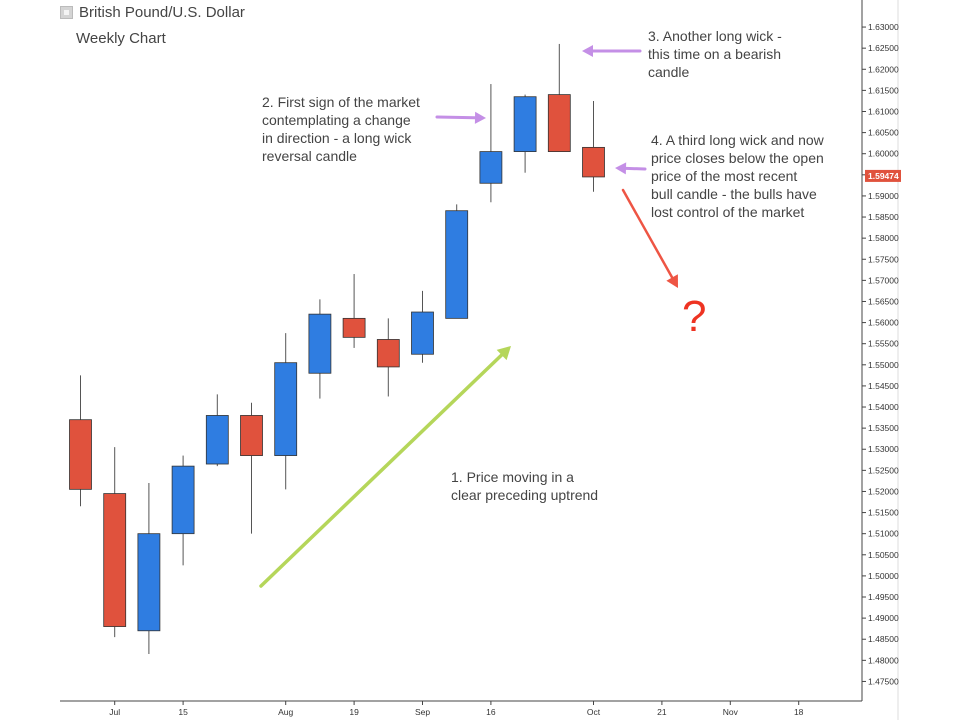 The image size is (960, 720). Describe the element at coordinates (152, 25) in the screenshot. I see `chart-header: British Pound/U.S. Dollar Weekly Chart` at that location.